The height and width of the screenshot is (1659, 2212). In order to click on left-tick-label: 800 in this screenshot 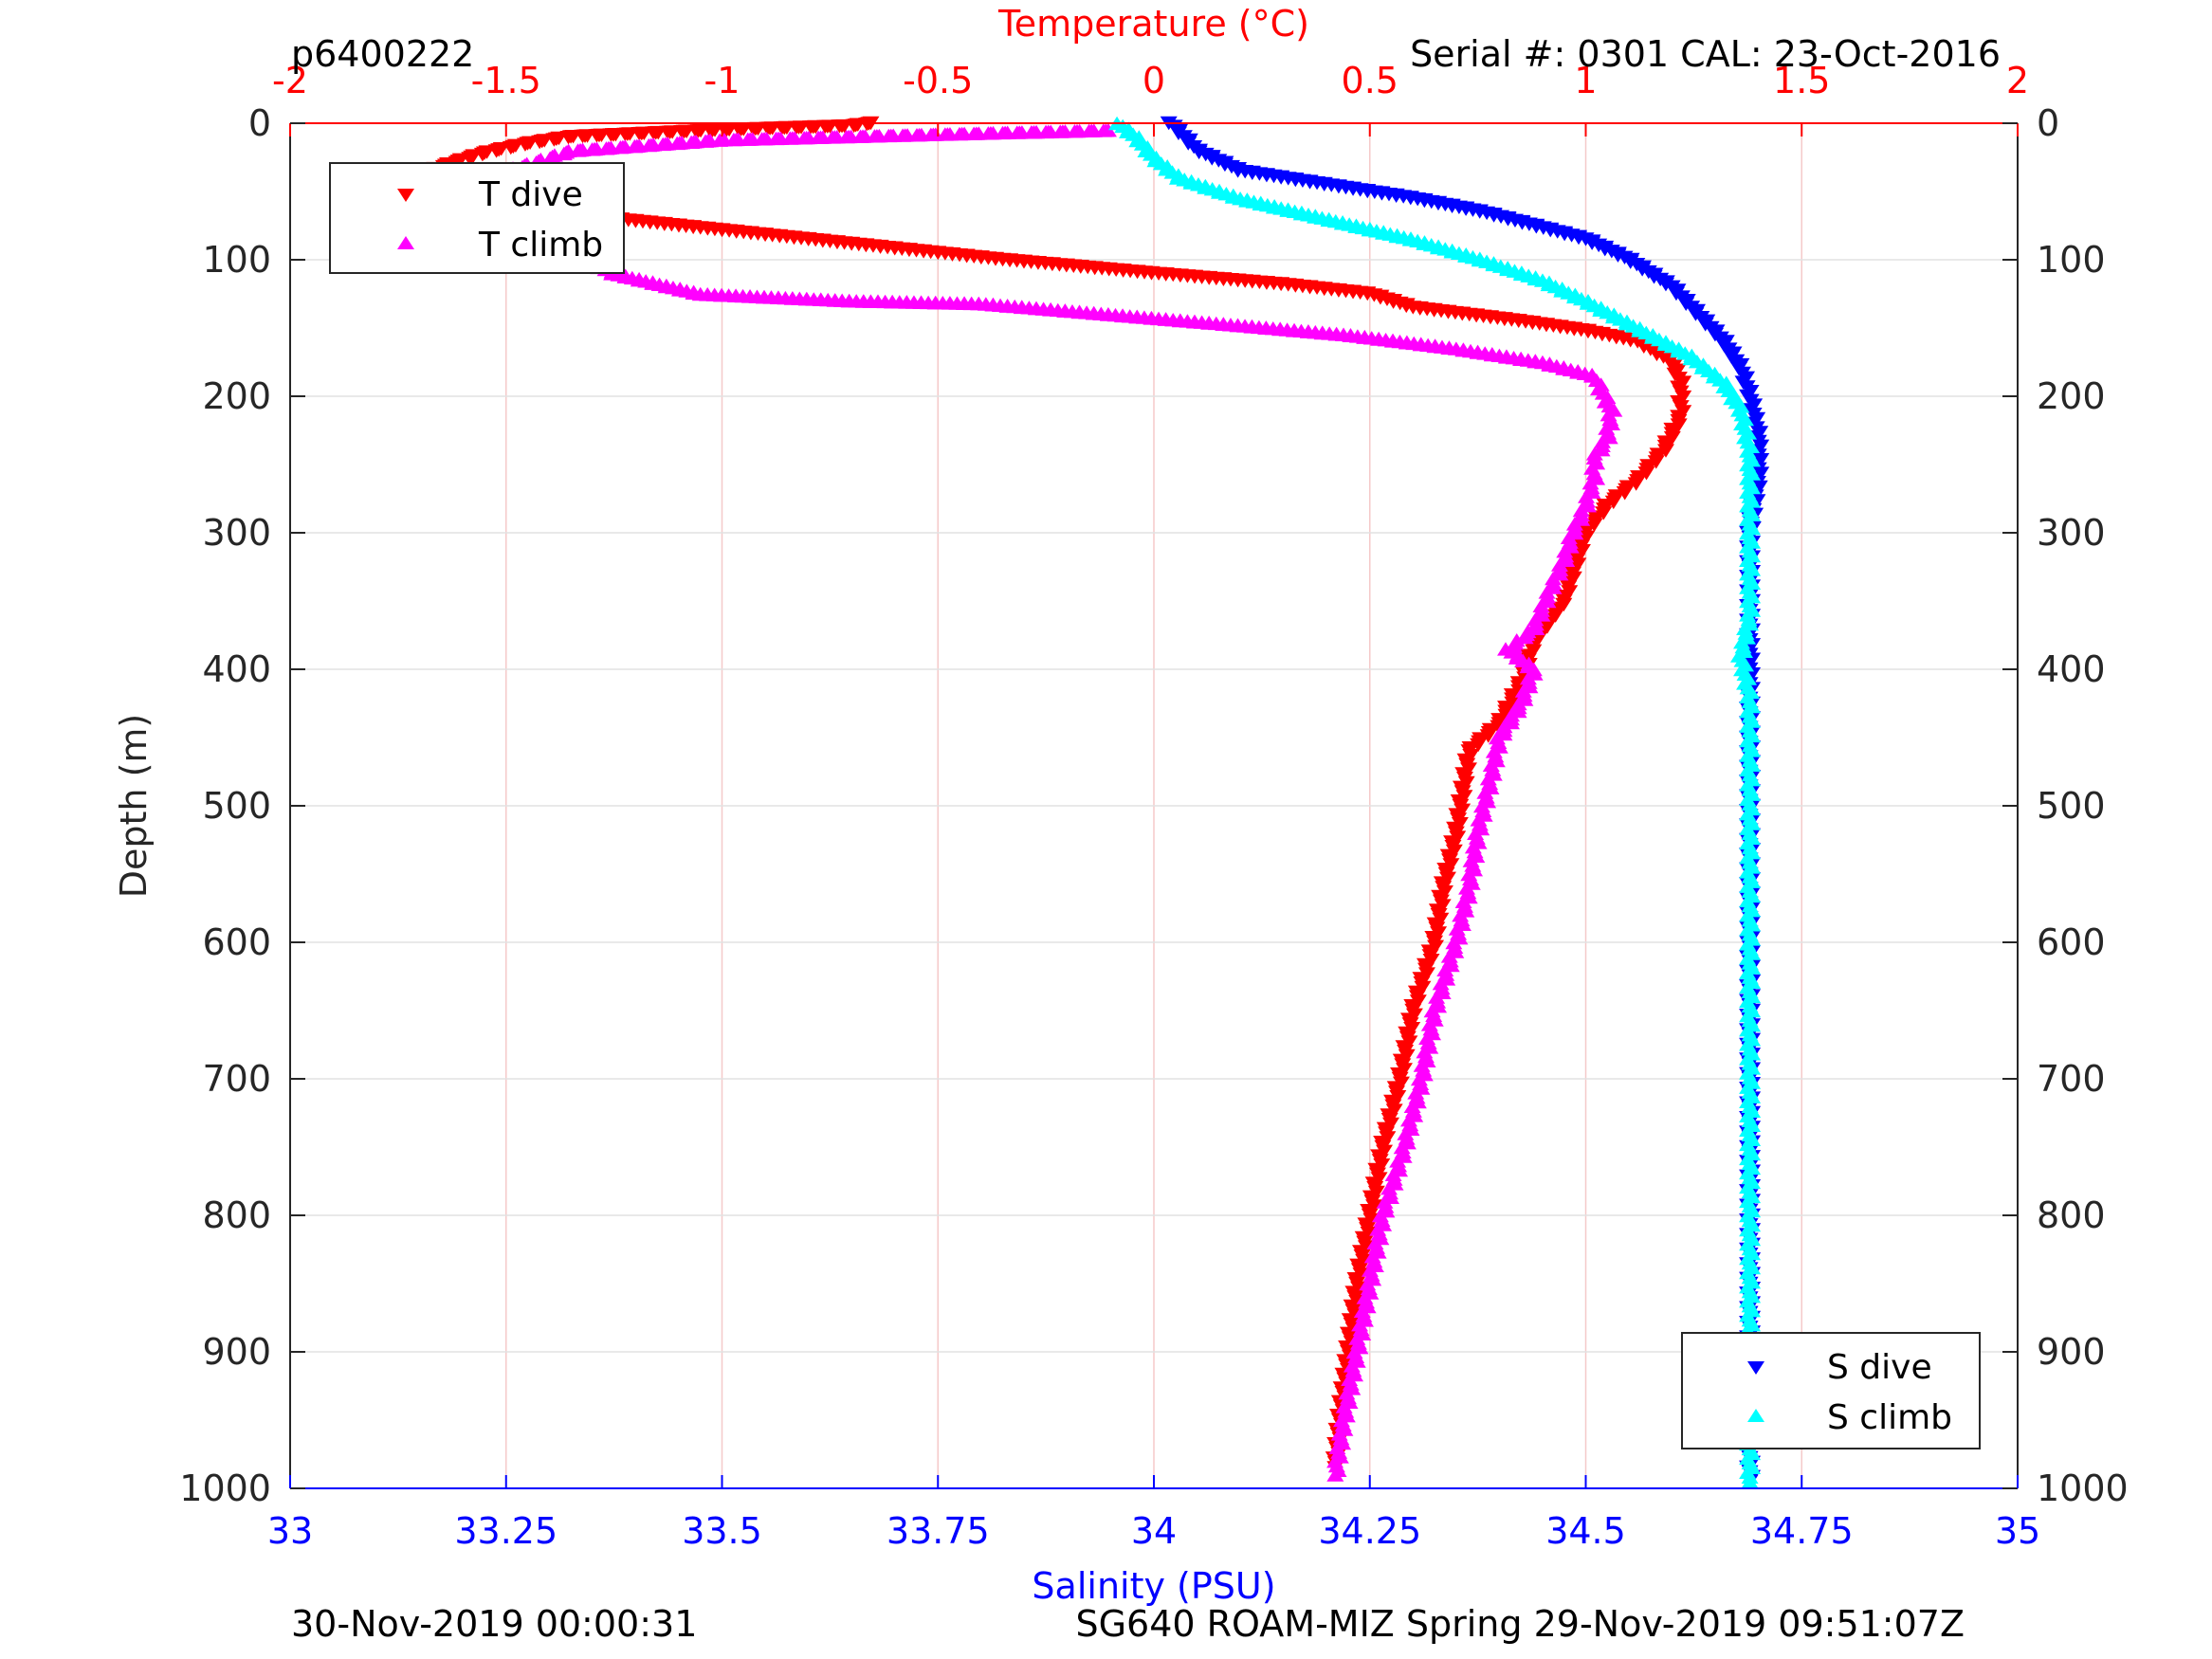, I will do `click(236, 1215)`.